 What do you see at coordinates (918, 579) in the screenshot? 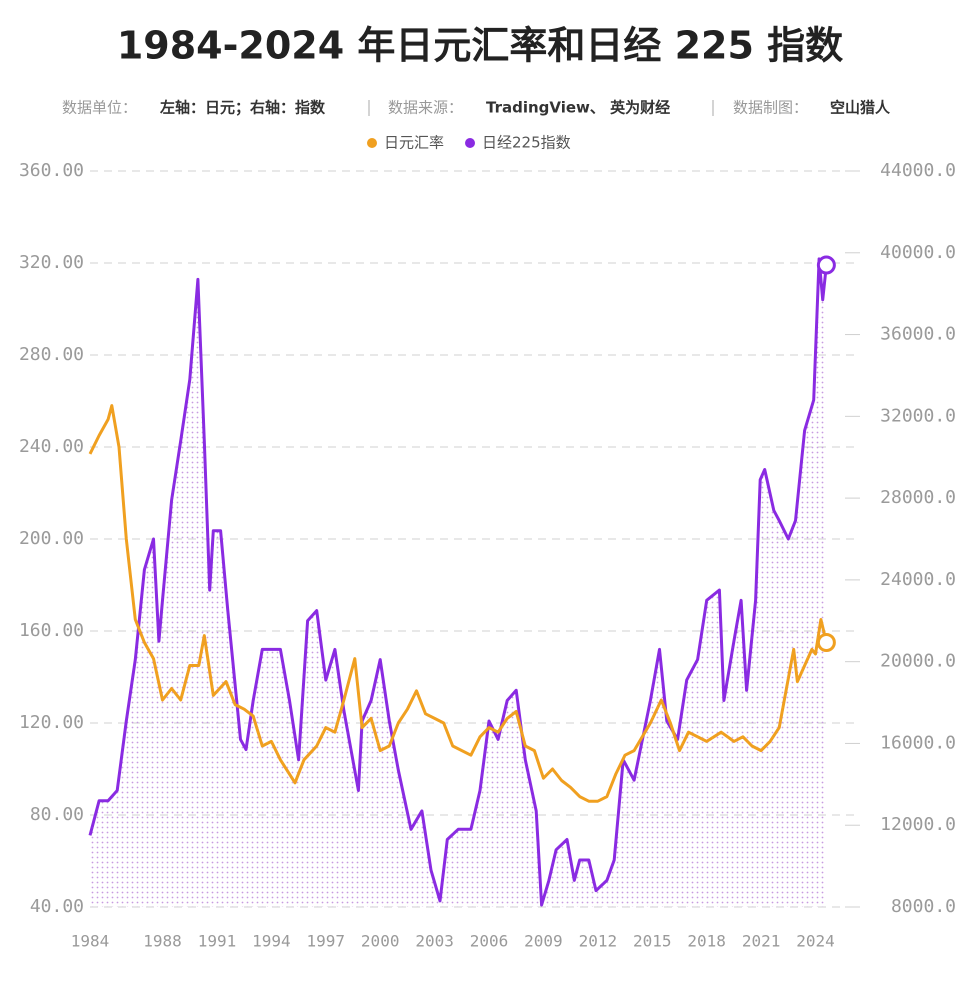
I see `y2-tick-label: 24000.0` at bounding box center [918, 579].